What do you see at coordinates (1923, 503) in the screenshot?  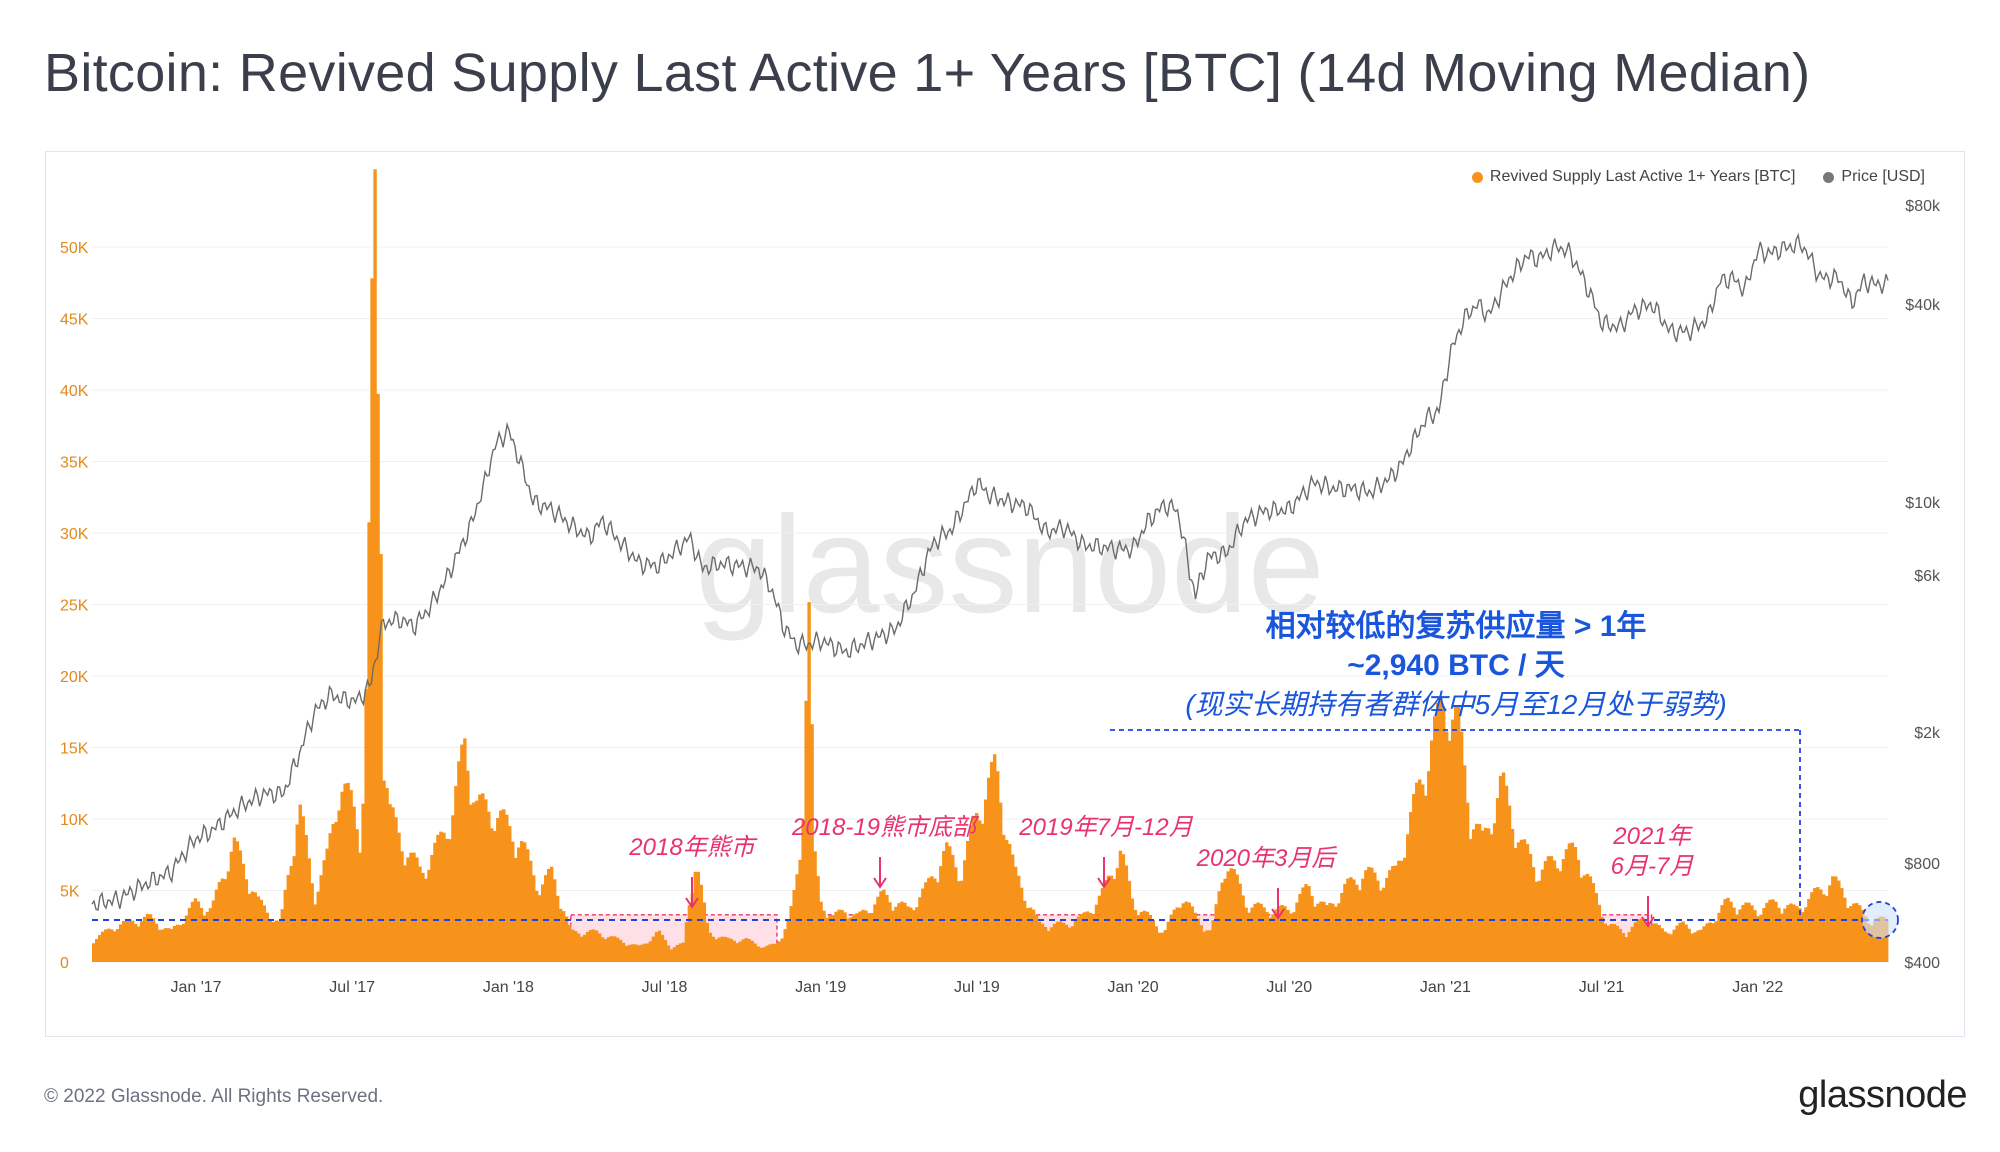 I see `y-right-tick-label: $10k` at bounding box center [1923, 503].